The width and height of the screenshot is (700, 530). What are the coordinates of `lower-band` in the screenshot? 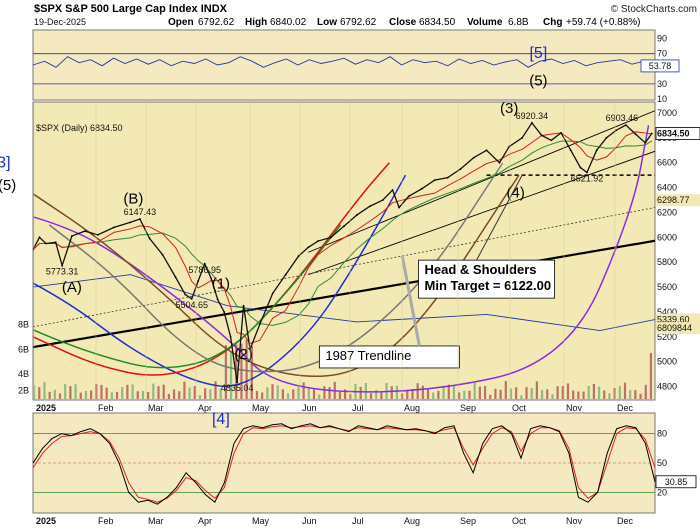 It's located at (344, 303).